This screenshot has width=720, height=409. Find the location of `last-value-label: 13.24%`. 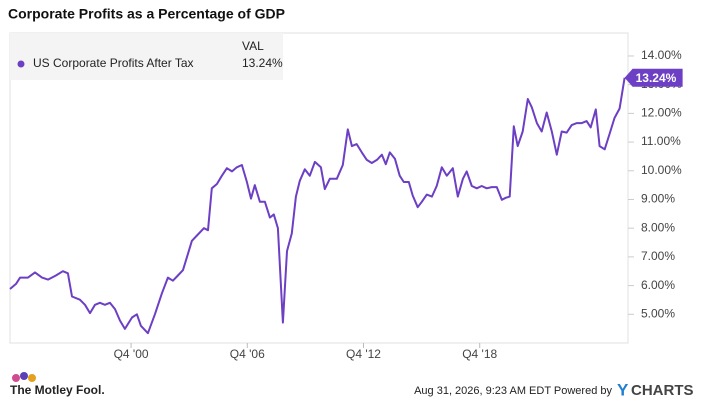

last-value-label: 13.24% is located at coordinates (656, 78).